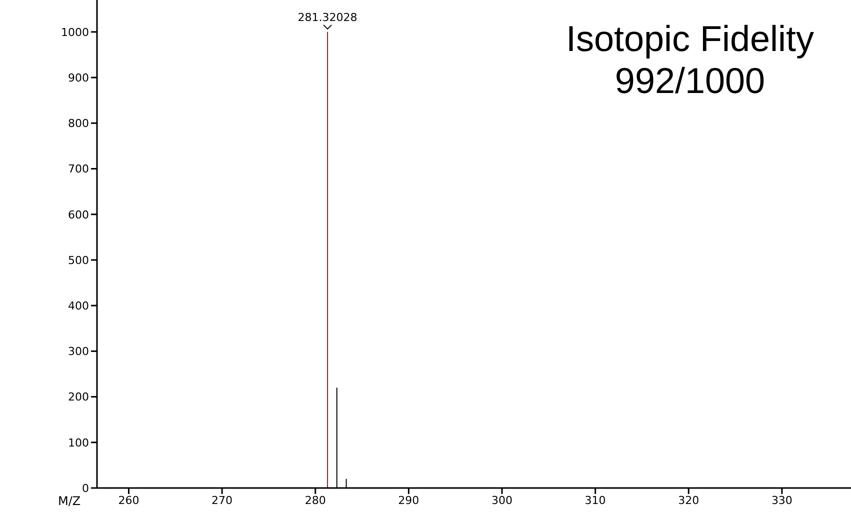 Image resolution: width=851 pixels, height=517 pixels. I want to click on y-tick-label: 200, so click(78, 397).